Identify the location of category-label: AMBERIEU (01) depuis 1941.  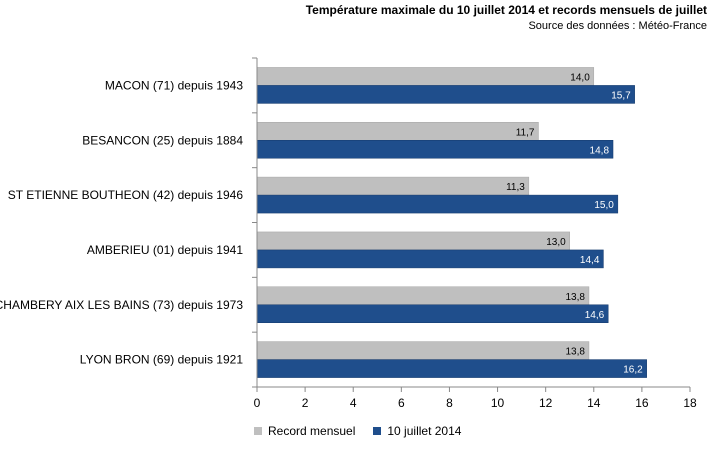
(165, 250).